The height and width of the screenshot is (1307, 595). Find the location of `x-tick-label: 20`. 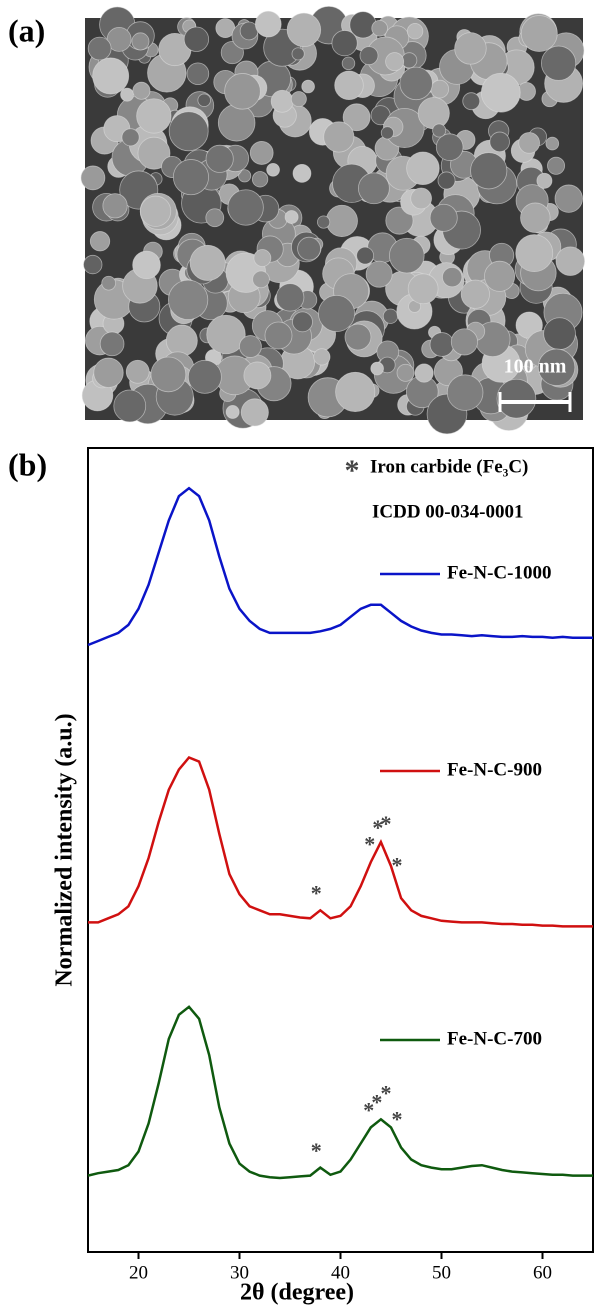

x-tick-label: 20 is located at coordinates (138, 1272).